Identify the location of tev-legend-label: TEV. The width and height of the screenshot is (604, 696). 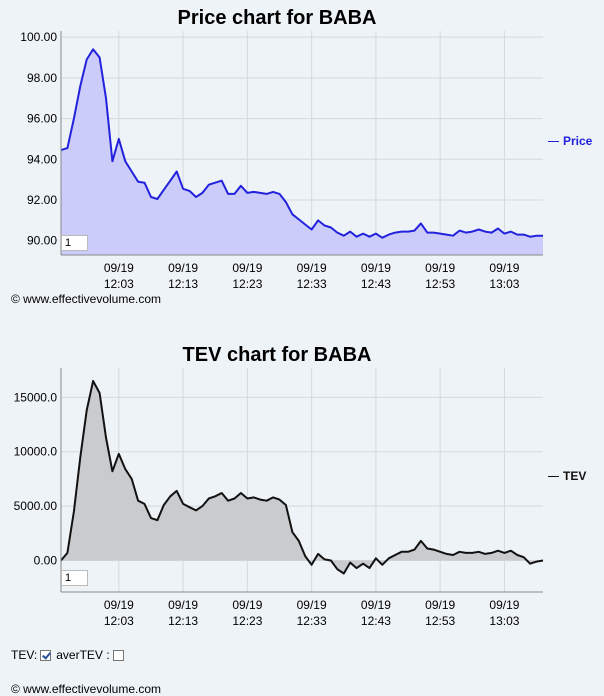
(575, 476).